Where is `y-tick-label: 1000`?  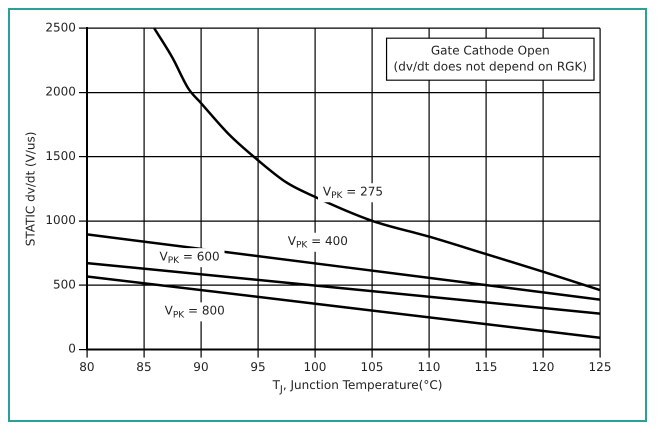 y-tick-label: 1000 is located at coordinates (60, 220).